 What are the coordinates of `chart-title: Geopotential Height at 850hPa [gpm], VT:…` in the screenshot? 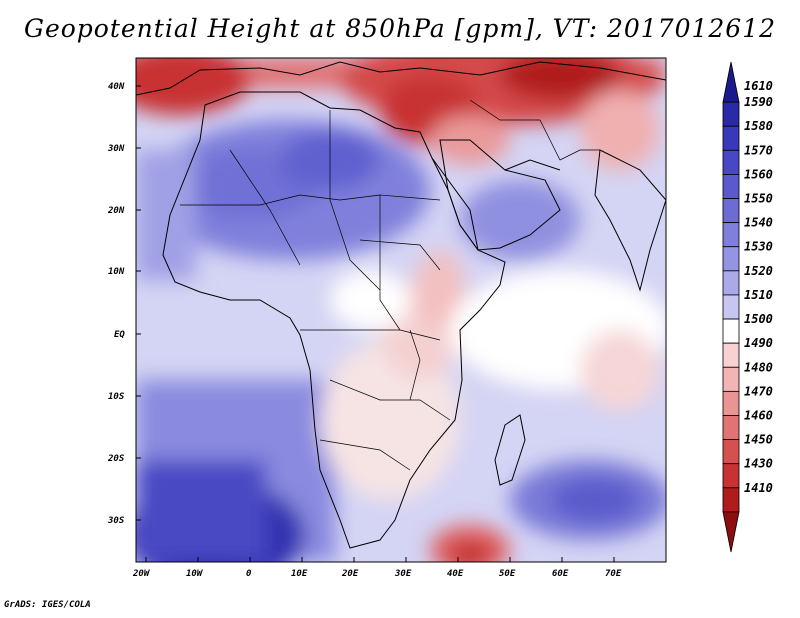 It's located at (400, 28).